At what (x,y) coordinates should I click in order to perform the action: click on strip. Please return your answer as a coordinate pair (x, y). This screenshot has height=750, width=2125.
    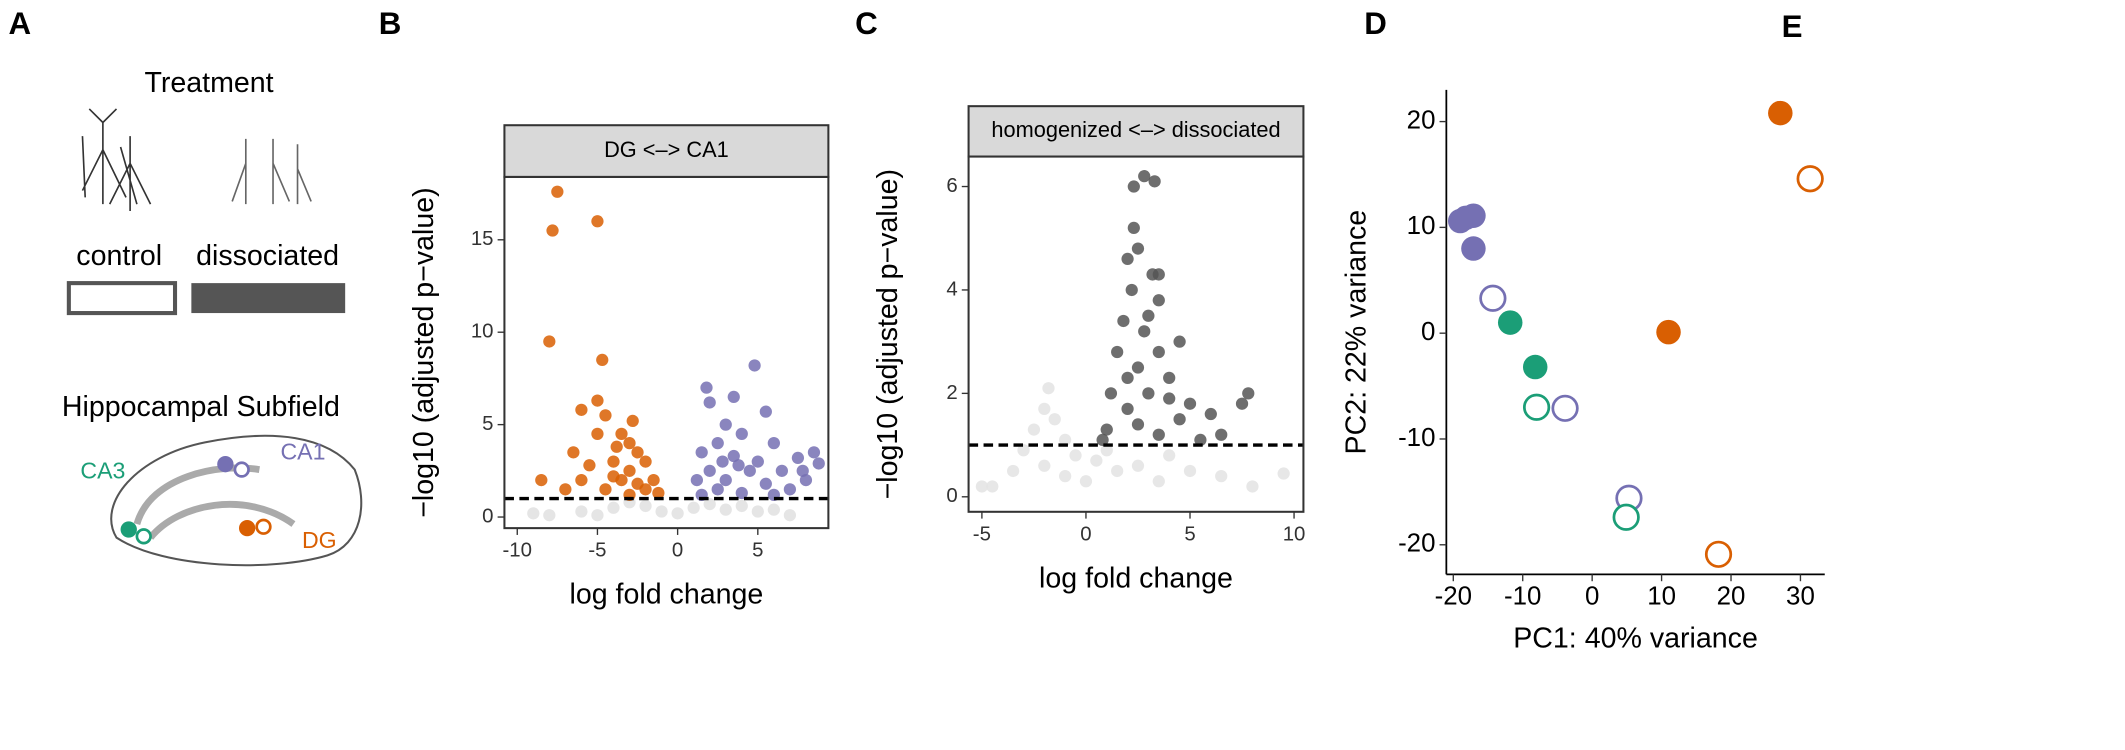
    Looking at the image, I should click on (666, 151).